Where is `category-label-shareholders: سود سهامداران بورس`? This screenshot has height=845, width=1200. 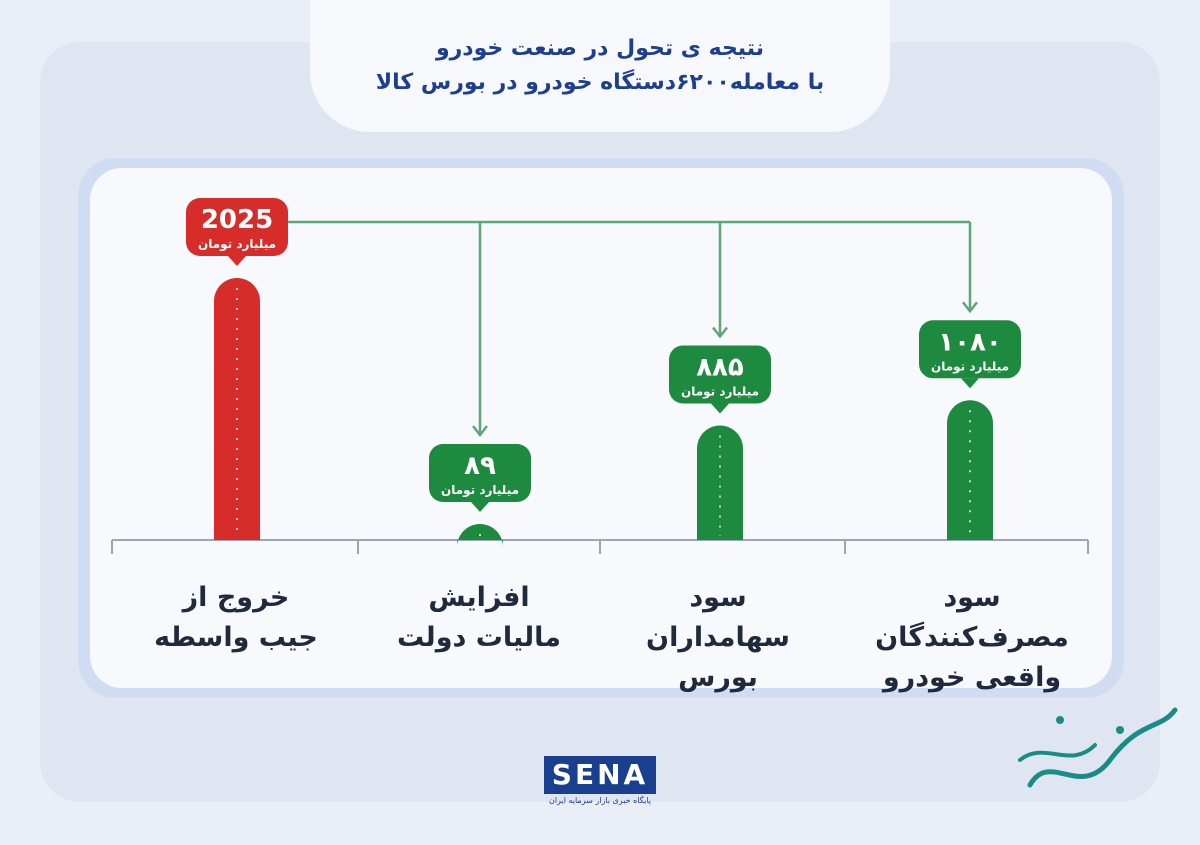
category-label-shareholders: سود سهامداران بورس is located at coordinates (718, 638).